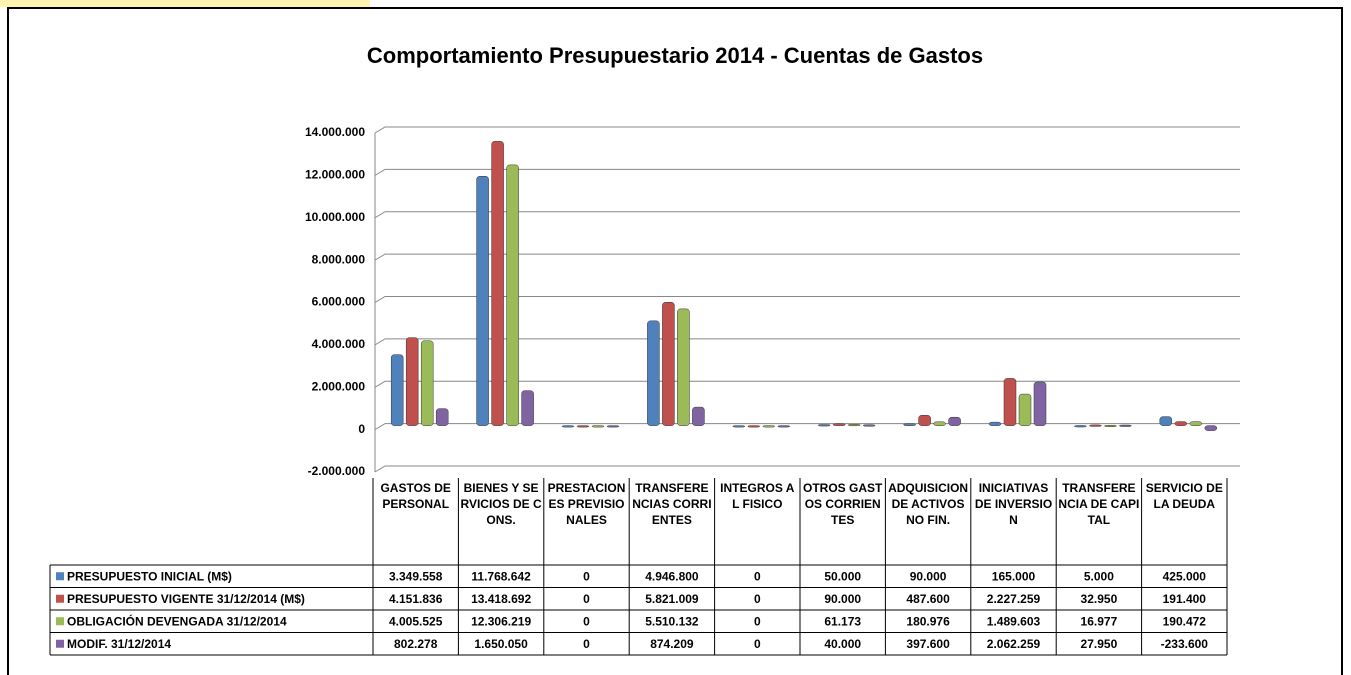  Describe the element at coordinates (335, 175) in the screenshot. I see `y-tick-label: 12.000.000` at that location.